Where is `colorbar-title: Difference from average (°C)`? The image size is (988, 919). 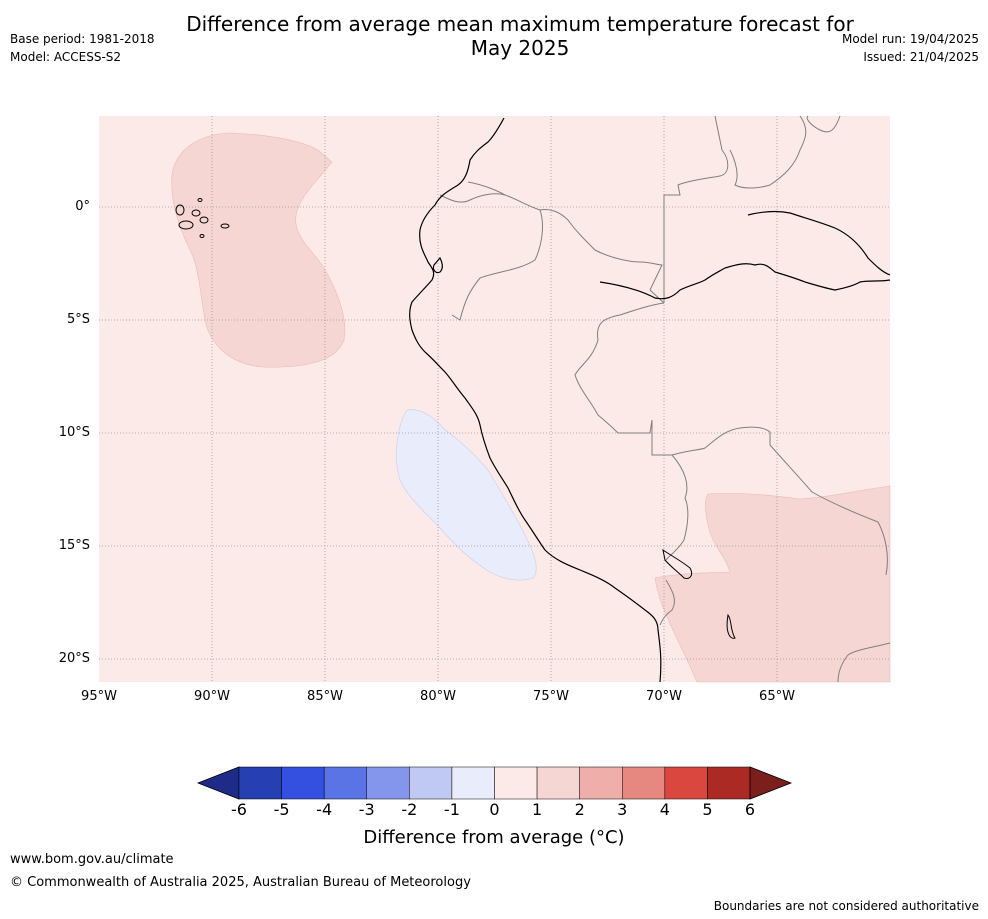
colorbar-title: Difference from average (°C) is located at coordinates (494, 837).